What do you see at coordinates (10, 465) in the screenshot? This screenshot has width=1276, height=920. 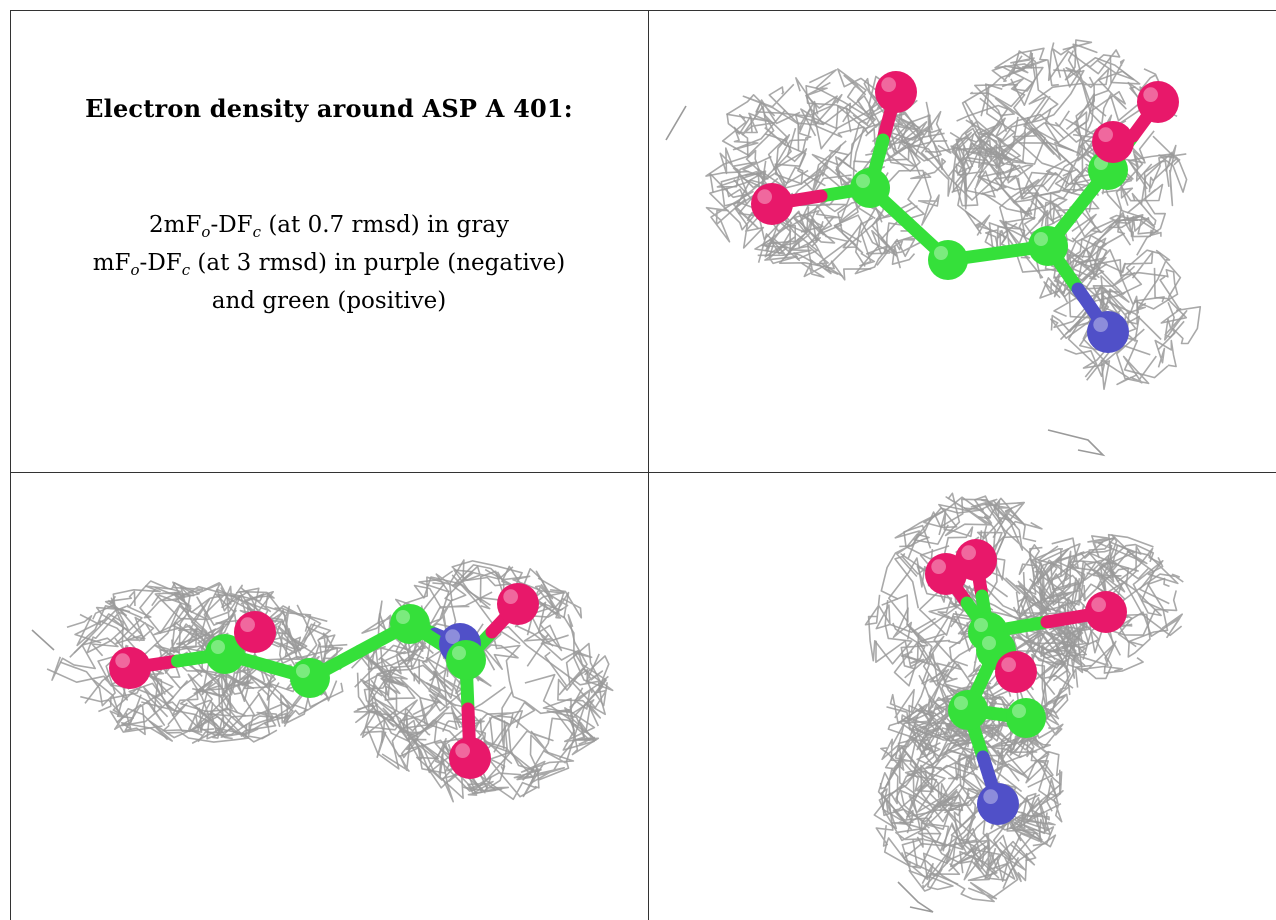 I see `table-border-left` at bounding box center [10, 465].